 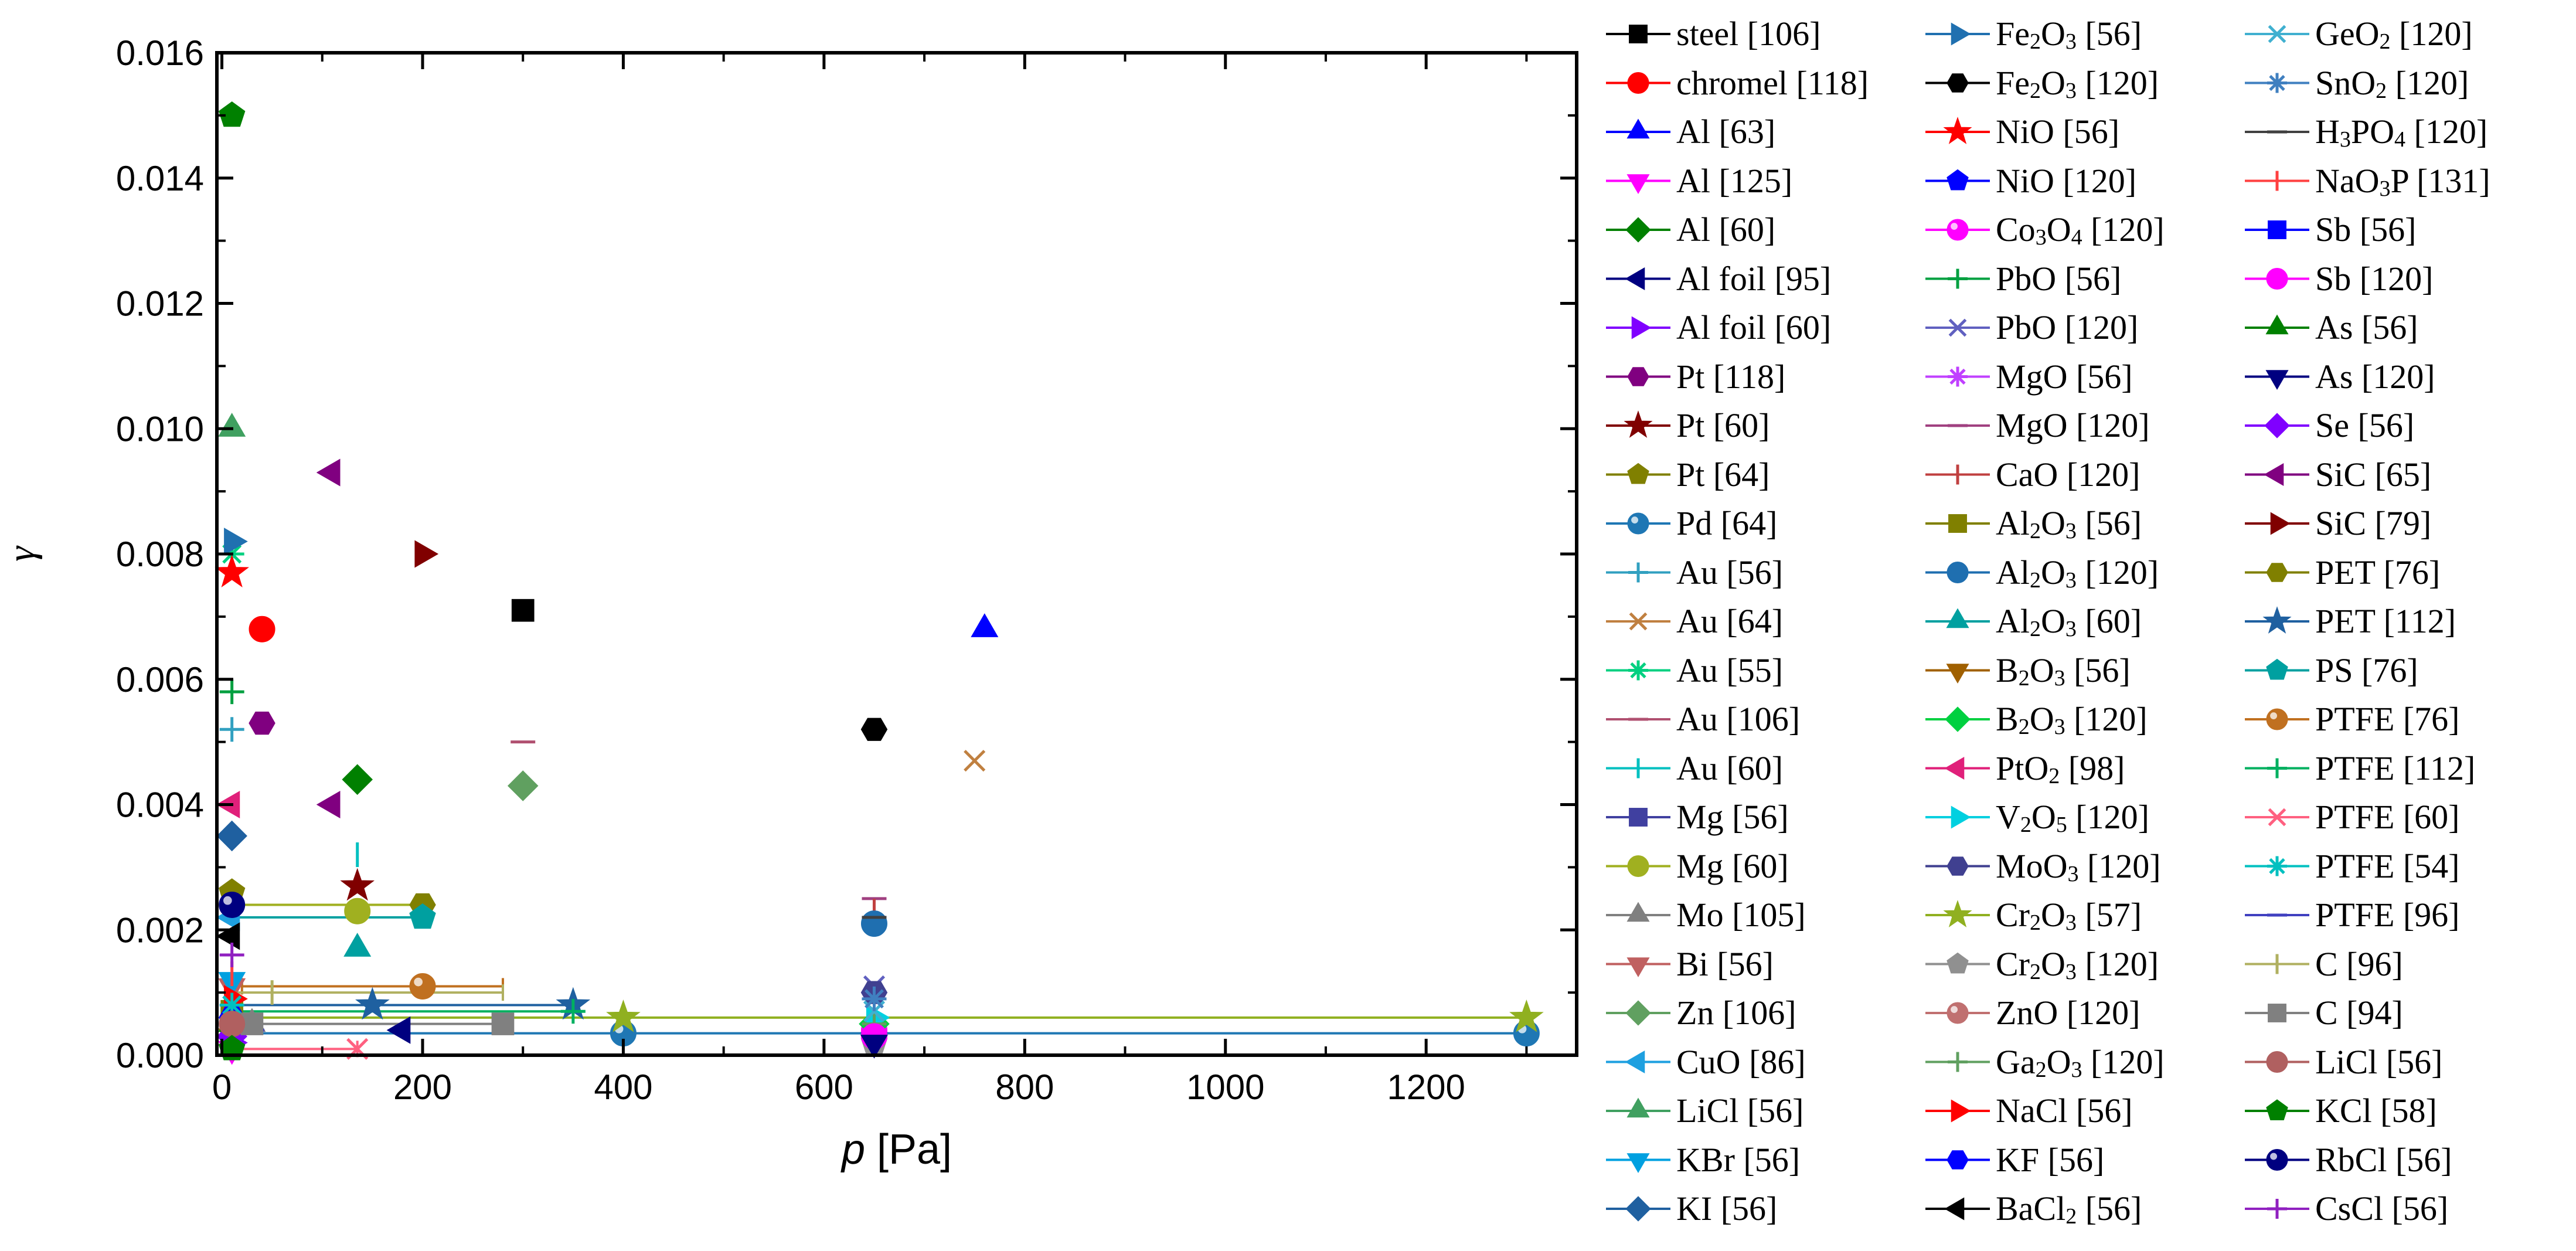 What do you see at coordinates (1690, 964) in the screenshot?
I see `legend-item: Bi [56]` at bounding box center [1690, 964].